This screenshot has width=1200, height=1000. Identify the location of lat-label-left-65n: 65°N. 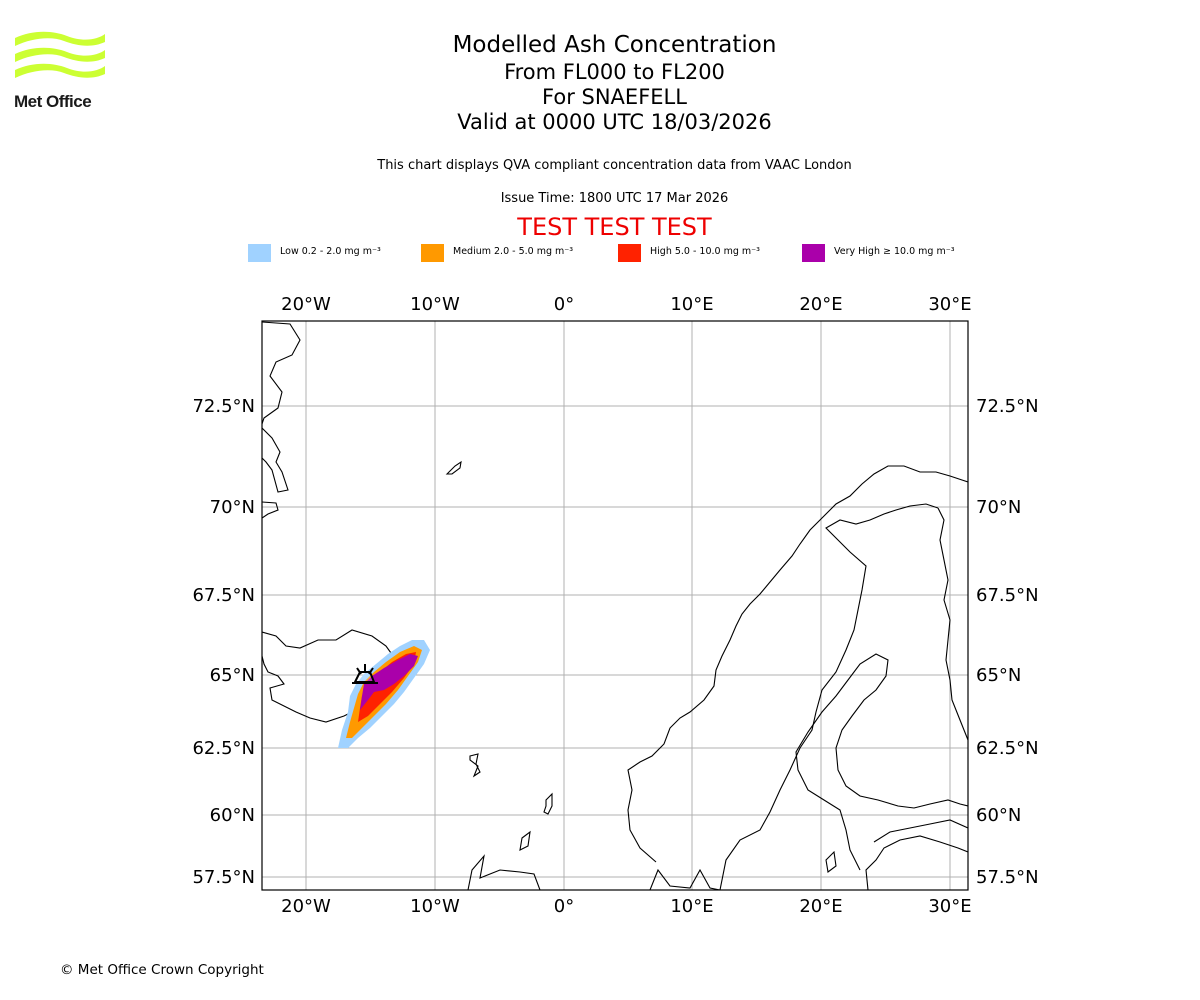
(232, 675).